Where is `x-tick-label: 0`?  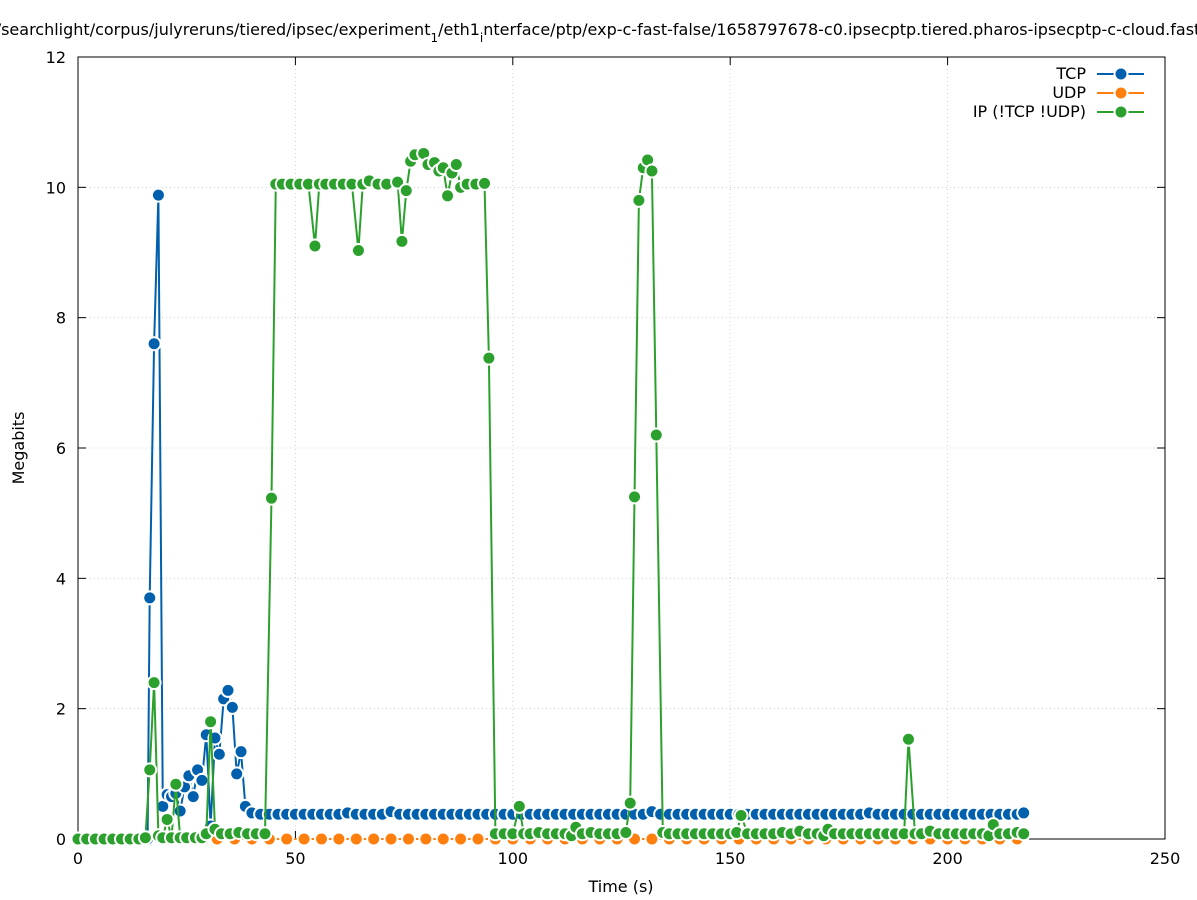 x-tick-label: 0 is located at coordinates (78, 858).